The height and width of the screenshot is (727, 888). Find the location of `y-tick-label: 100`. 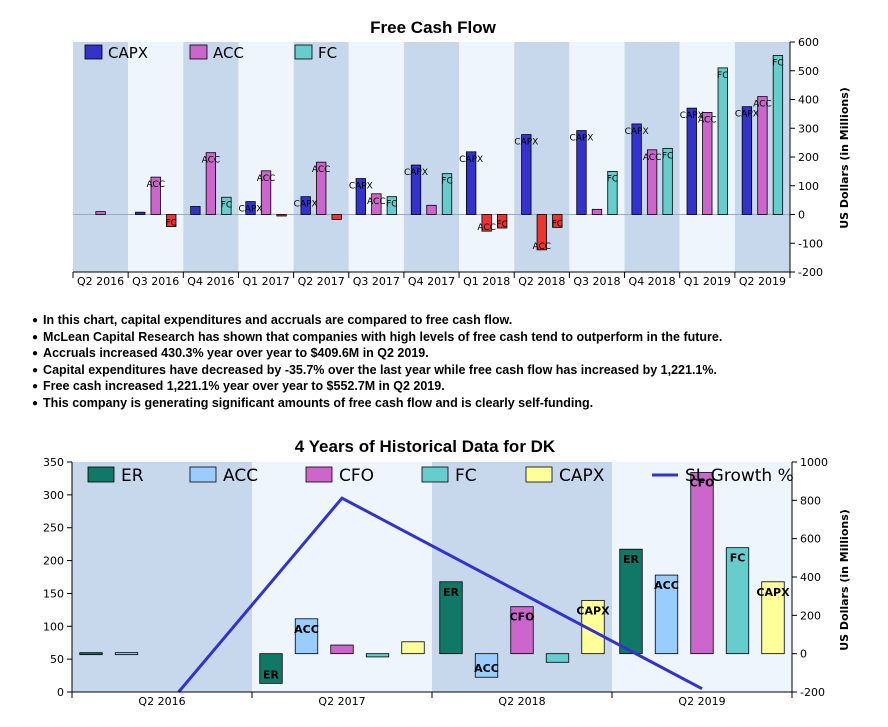

y-tick-label: 100 is located at coordinates (808, 186).